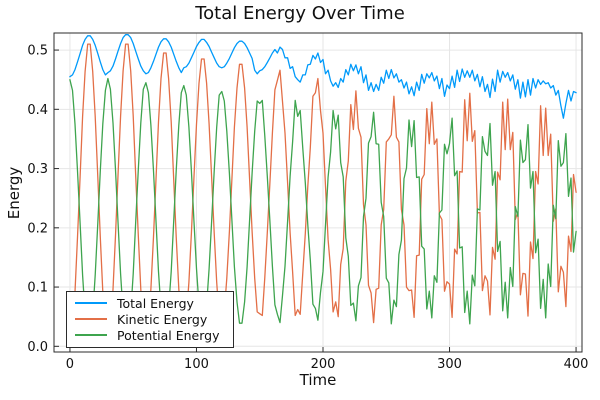 The height and width of the screenshot is (400, 600). I want to click on x-tick-label: 100, so click(196, 364).